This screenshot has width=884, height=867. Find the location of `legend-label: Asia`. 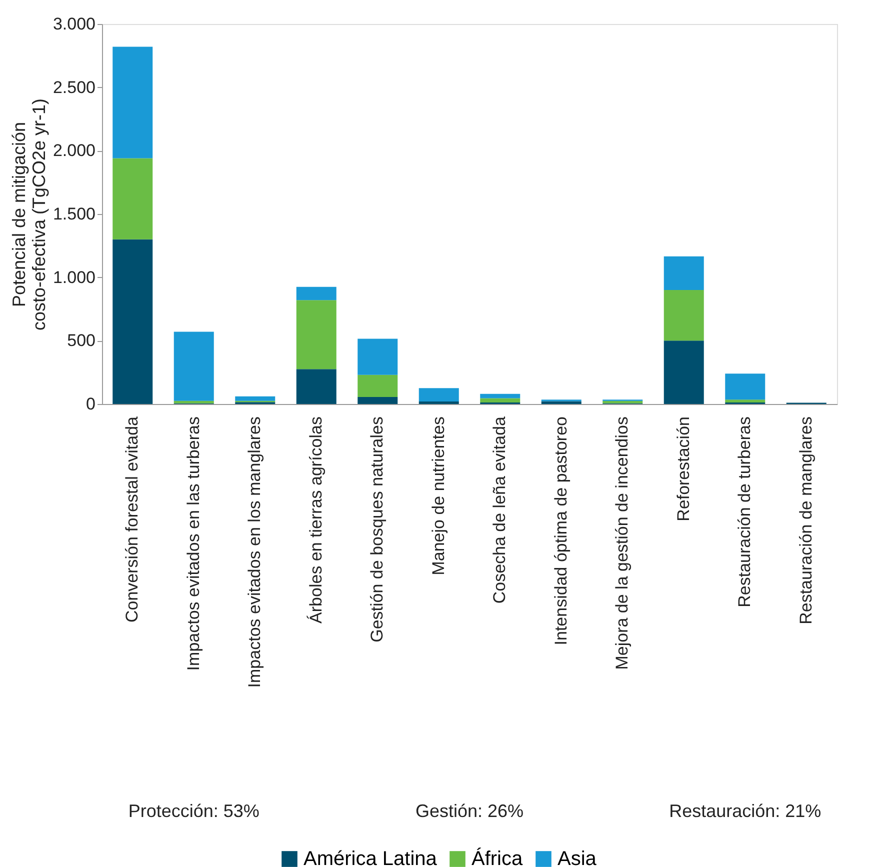

legend-label: Asia is located at coordinates (578, 857).